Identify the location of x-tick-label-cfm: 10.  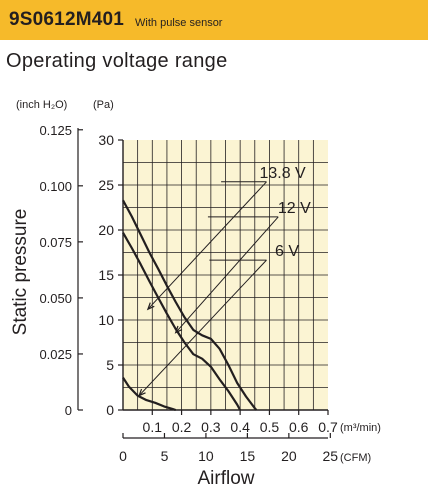
(206, 456).